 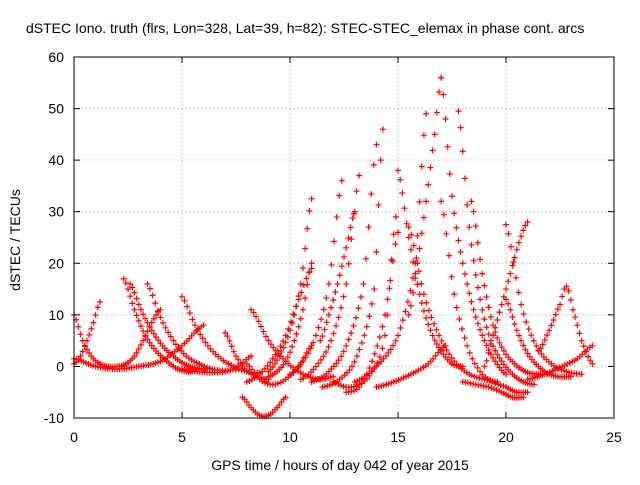 I want to click on y-tick-label: 50, so click(x=56, y=109).